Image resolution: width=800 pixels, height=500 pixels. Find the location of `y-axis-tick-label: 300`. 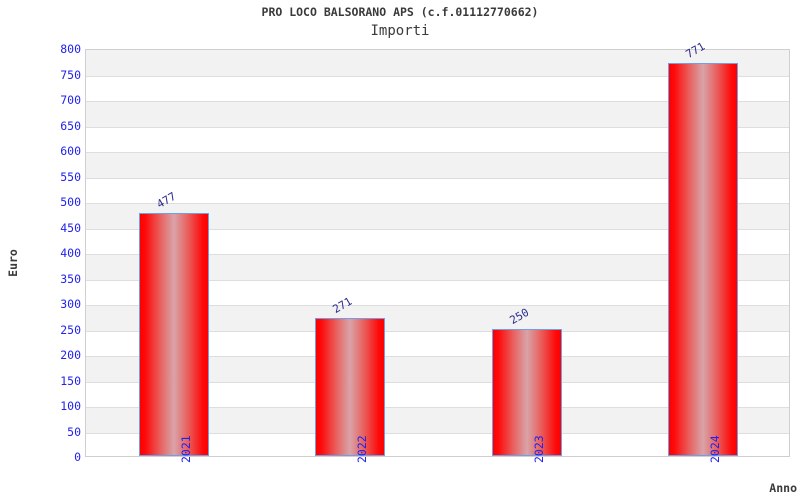

y-axis-tick-label: 300 is located at coordinates (70, 304).